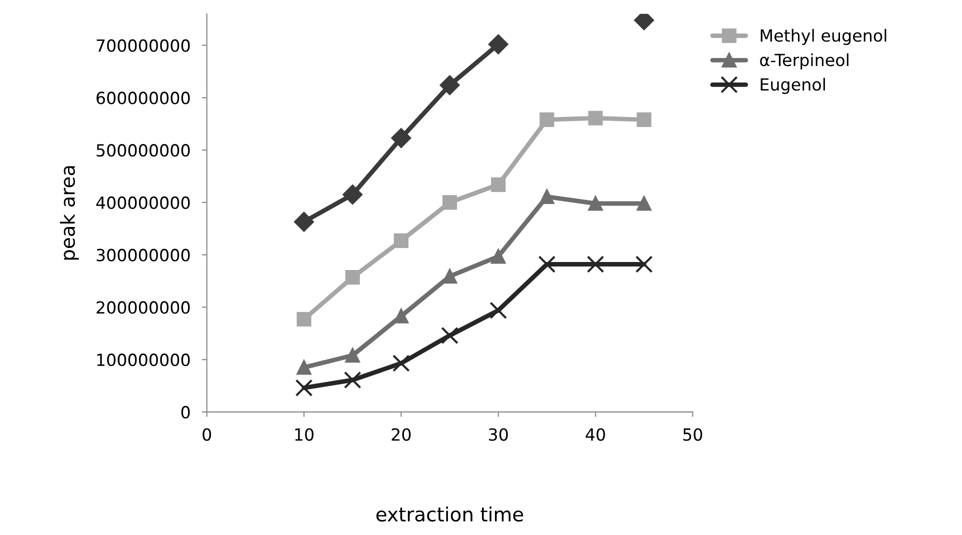 This screenshot has width=962, height=535. What do you see at coordinates (595, 434) in the screenshot?
I see `x-tick-label: 40` at bounding box center [595, 434].